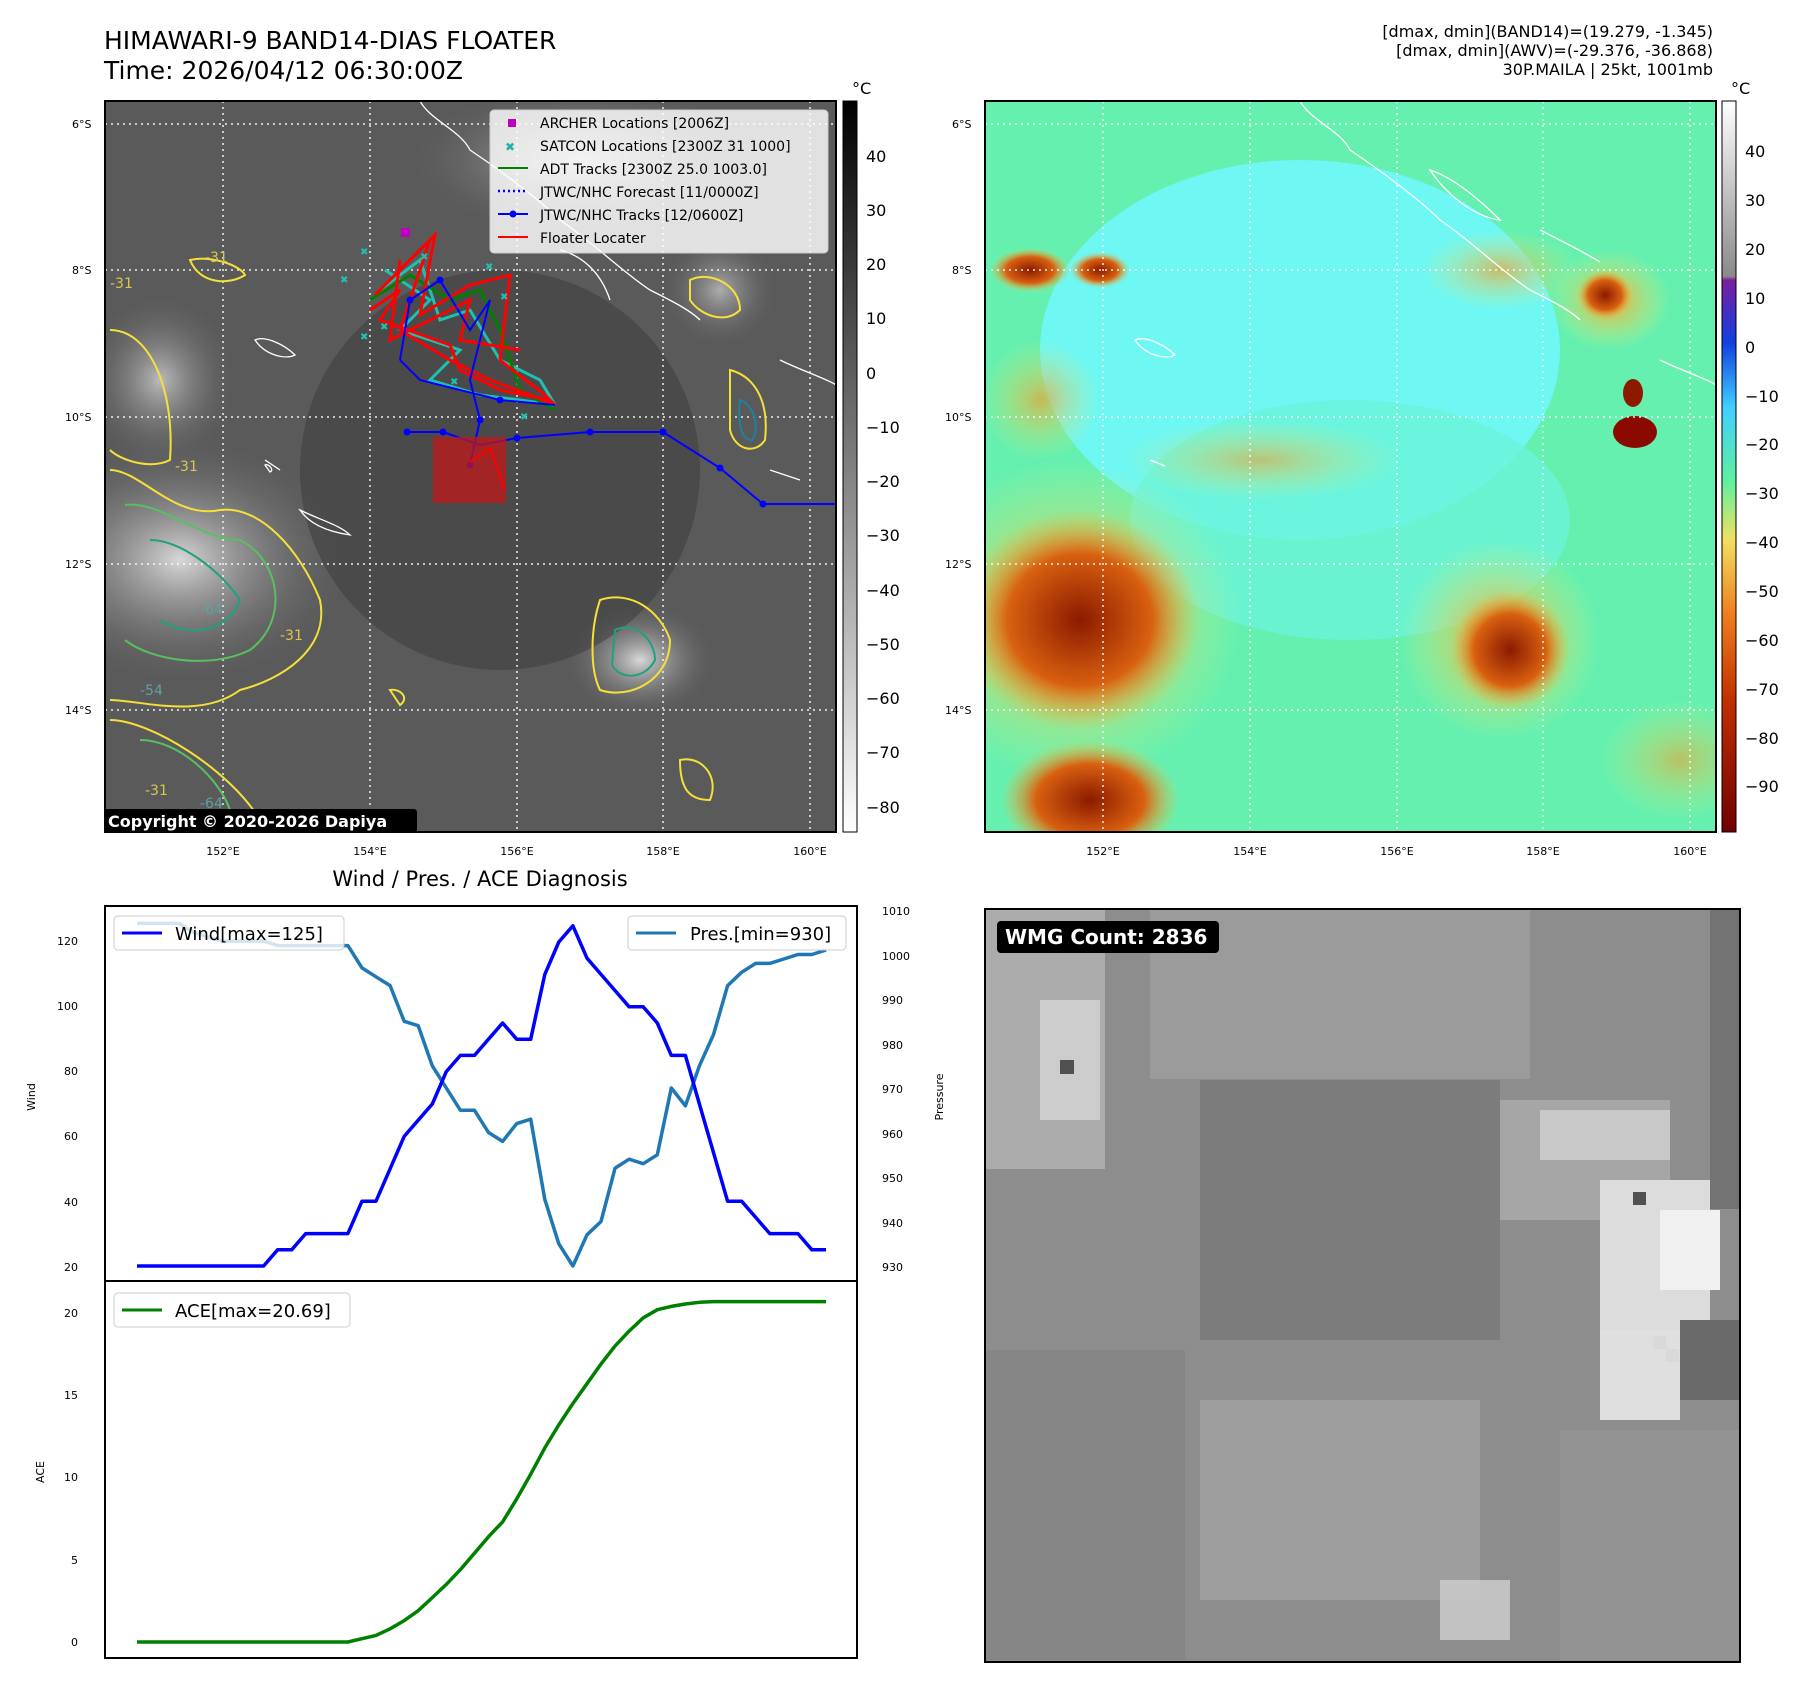  I want to click on floater-box, so click(469, 470).